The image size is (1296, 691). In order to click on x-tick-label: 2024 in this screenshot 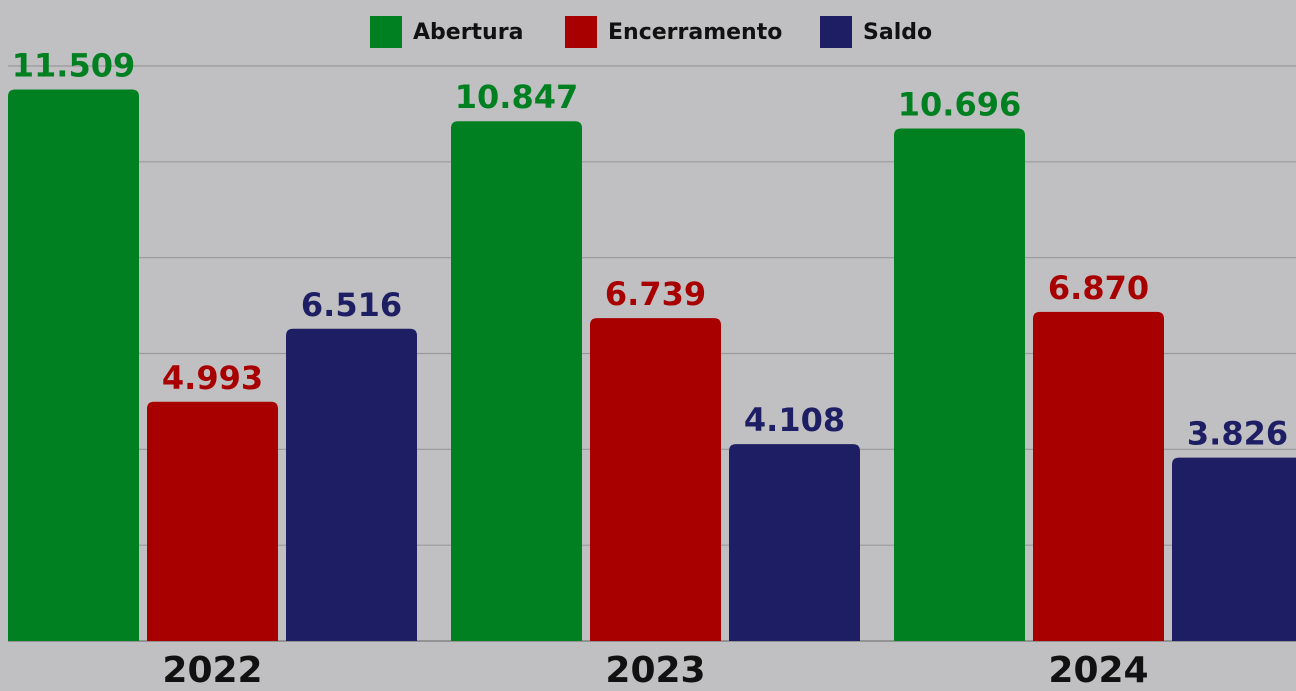, I will do `click(1098, 670)`.